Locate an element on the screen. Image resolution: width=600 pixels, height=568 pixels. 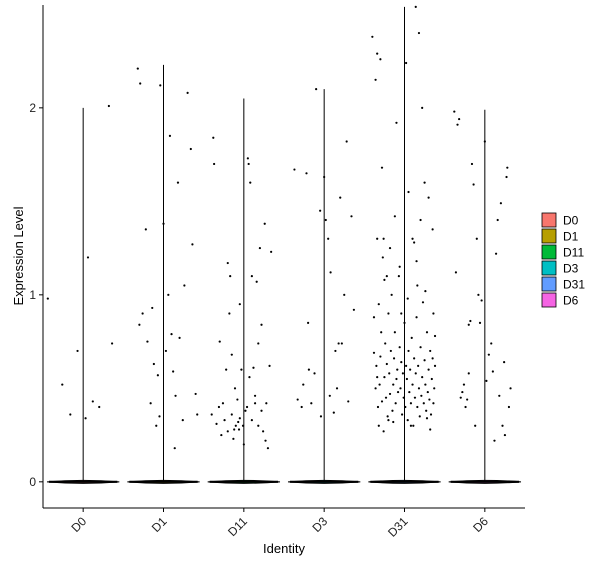
violin-D1 is located at coordinates (163, 274).